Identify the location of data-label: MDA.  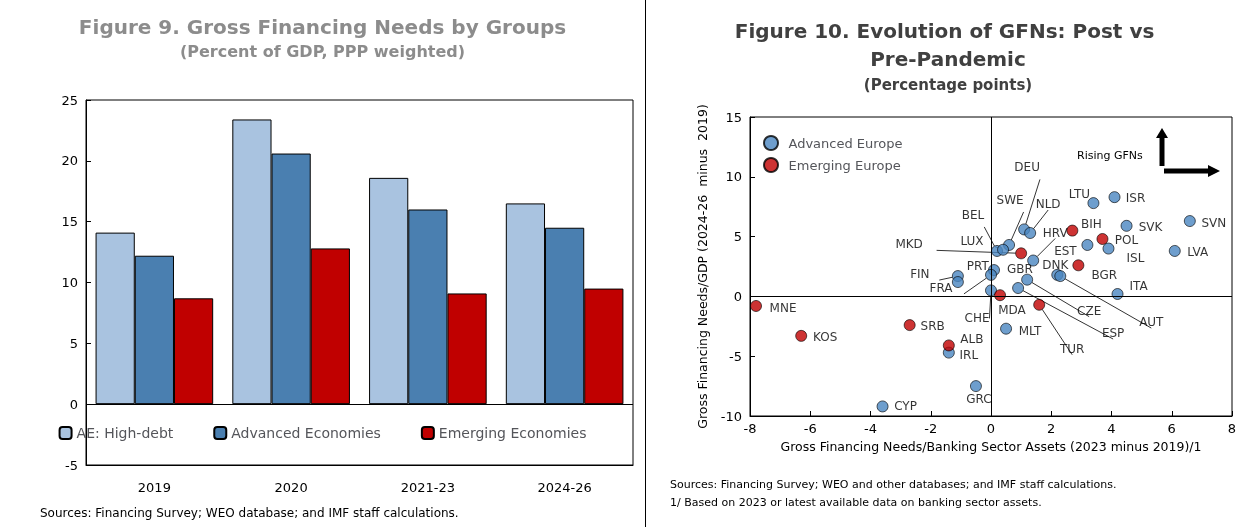
(1012, 310).